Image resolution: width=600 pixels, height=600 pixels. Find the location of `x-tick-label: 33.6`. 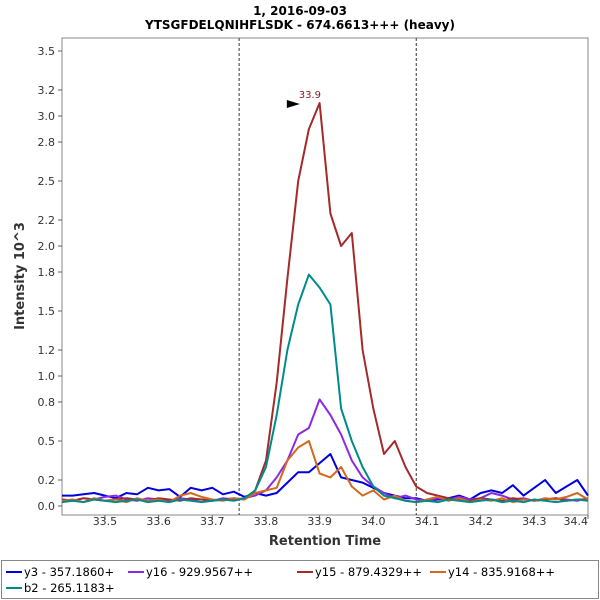

x-tick-label: 33.6 is located at coordinates (158, 521).